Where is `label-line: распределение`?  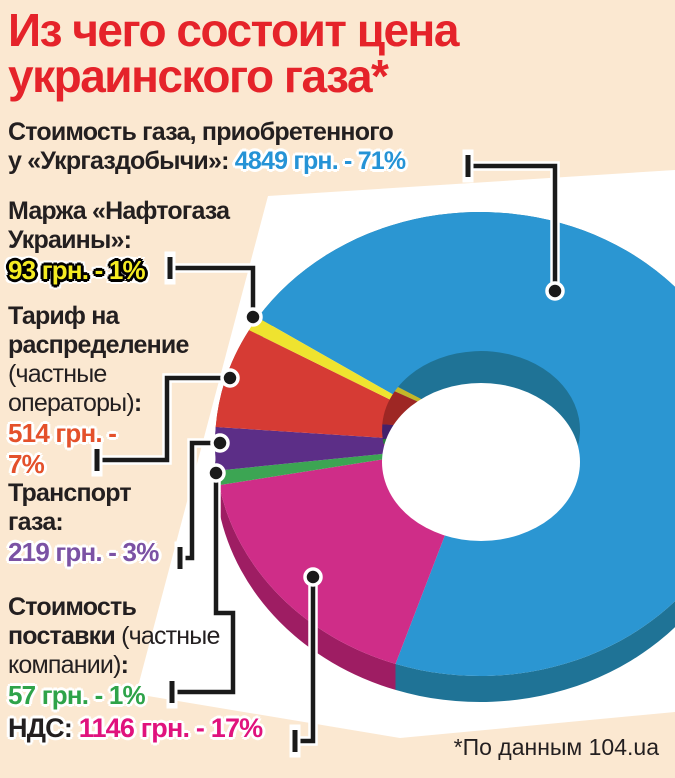 label-line: распределение is located at coordinates (98, 345).